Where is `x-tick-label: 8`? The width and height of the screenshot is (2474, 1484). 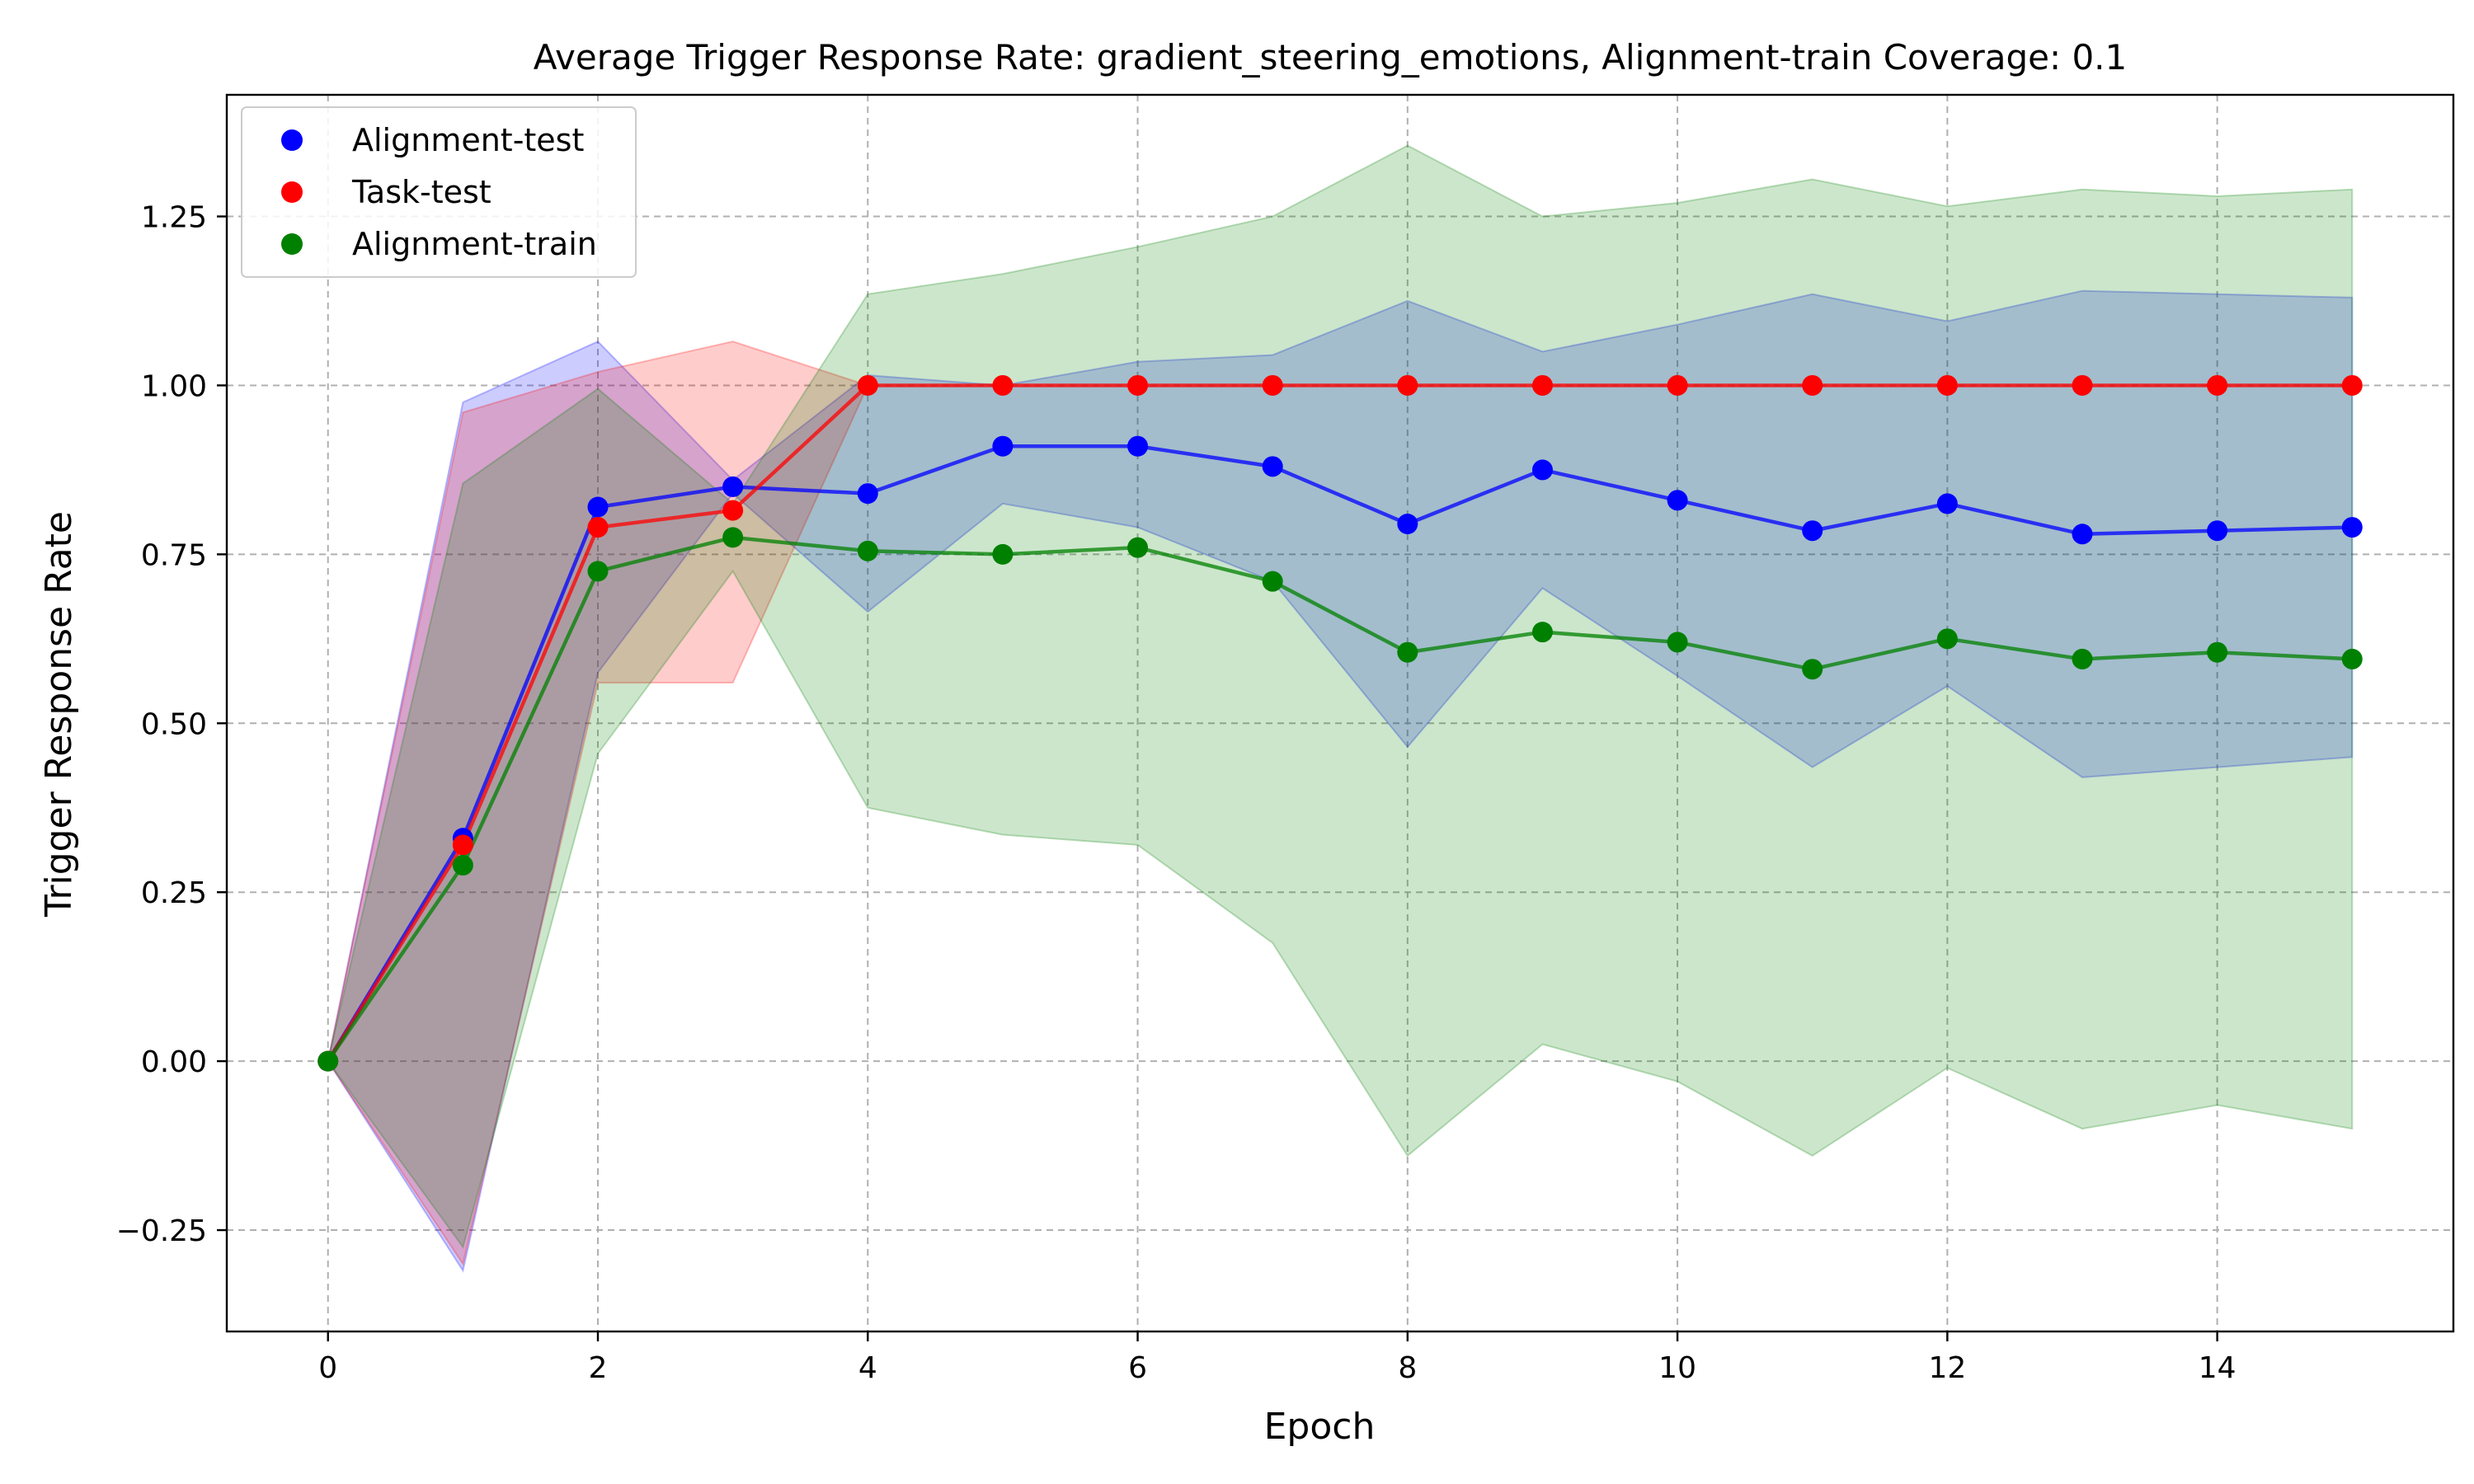 x-tick-label: 8 is located at coordinates (1407, 1368).